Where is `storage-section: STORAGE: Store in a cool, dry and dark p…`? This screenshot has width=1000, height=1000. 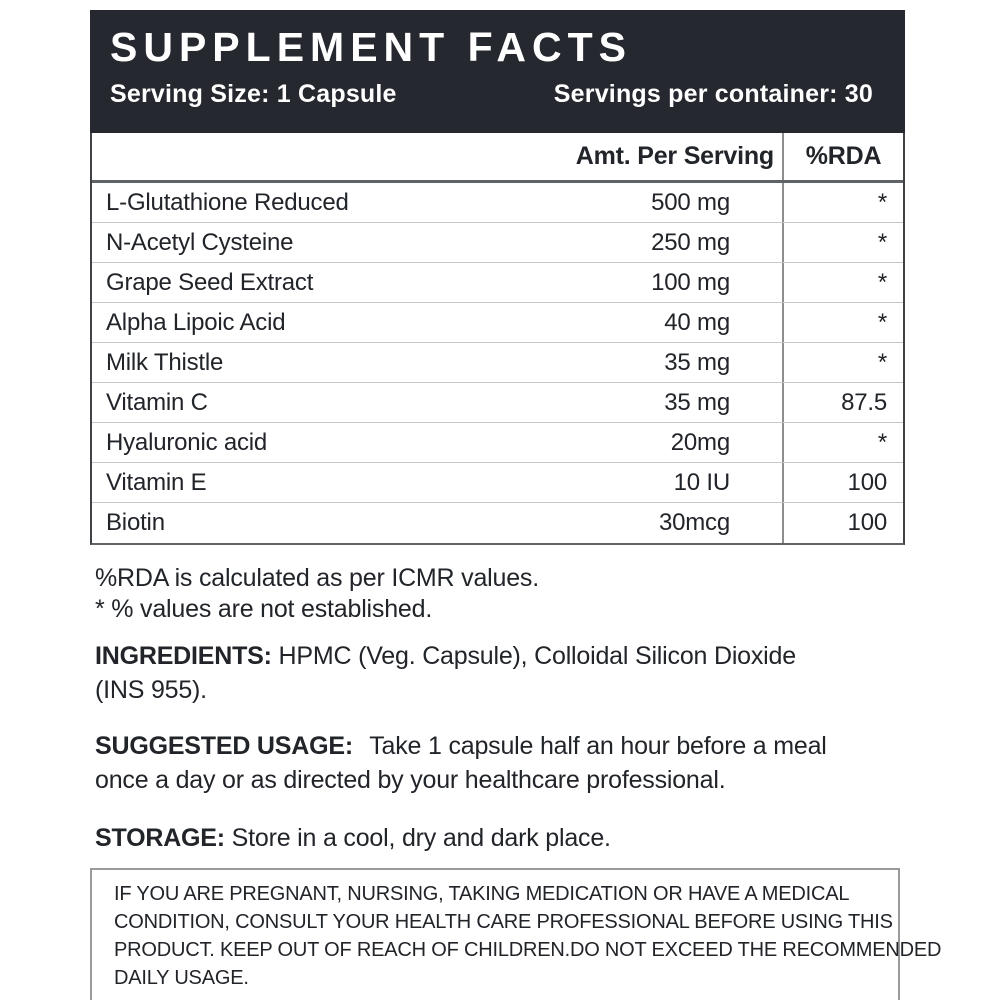
storage-section: STORAGE: Store in a cool, dry and dark p… is located at coordinates (490, 838).